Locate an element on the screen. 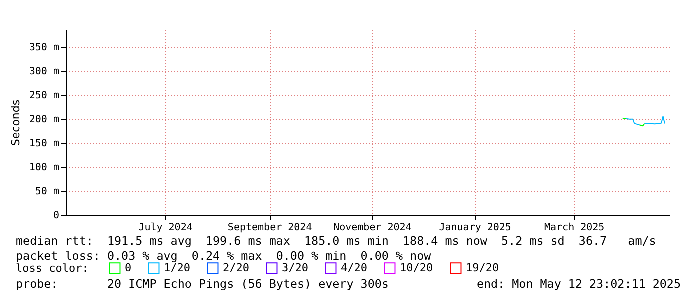 The height and width of the screenshot is (297, 697). text: probe: 20 ICMP Echo Pings (56 Bytes) every 300s is located at coordinates (202, 284).